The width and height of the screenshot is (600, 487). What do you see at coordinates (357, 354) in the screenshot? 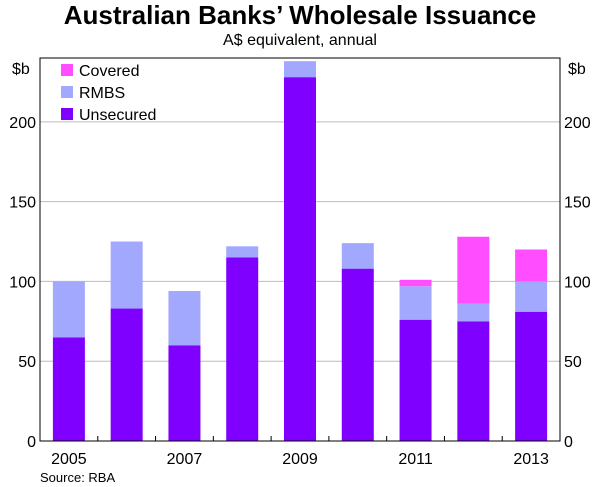
I see `bar-unsecured-2010` at bounding box center [357, 354].